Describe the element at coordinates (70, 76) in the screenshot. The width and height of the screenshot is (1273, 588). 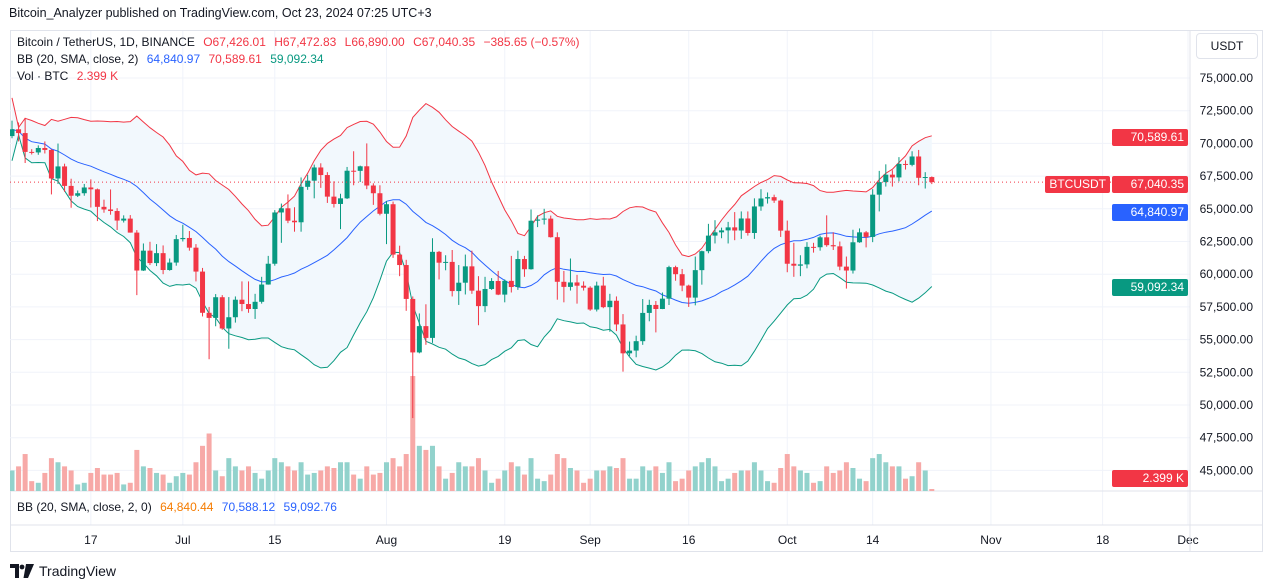
I see `volume-legend: Vol · BTC 2.399 K` at that location.